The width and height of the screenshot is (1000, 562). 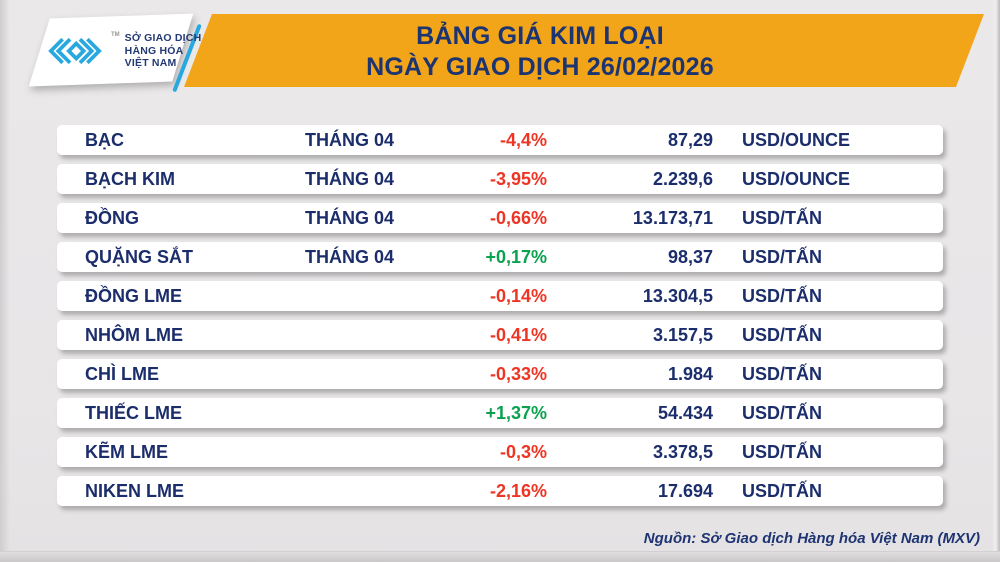 I want to click on price-value: 17.694, so click(x=685, y=491).